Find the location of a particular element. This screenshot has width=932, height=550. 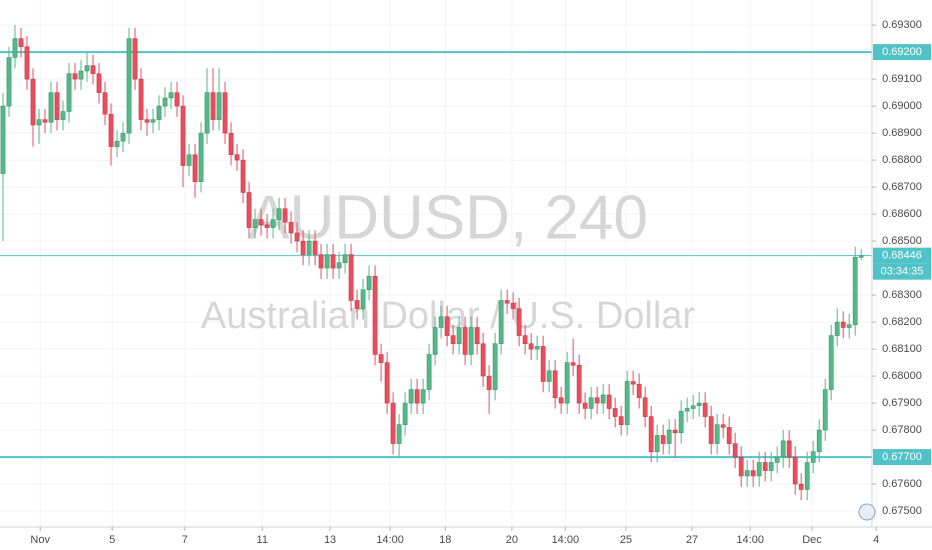

y-tick-label: 0.68500 is located at coordinates (902, 241).